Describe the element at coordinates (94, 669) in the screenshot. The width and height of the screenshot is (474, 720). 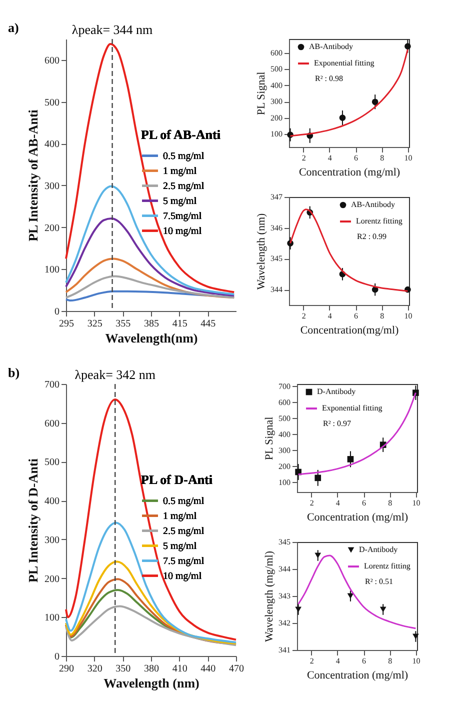
I see `x-tick-label: 320` at that location.